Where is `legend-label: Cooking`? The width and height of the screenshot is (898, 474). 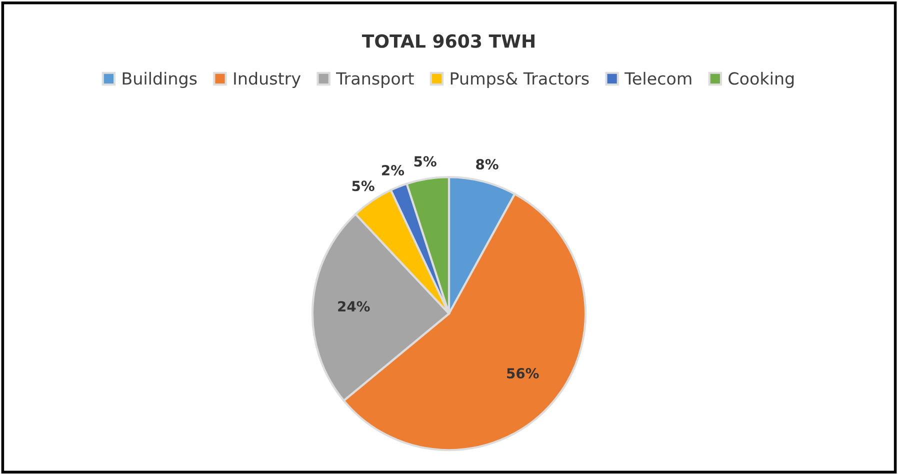
legend-label: Cooking is located at coordinates (761, 80).